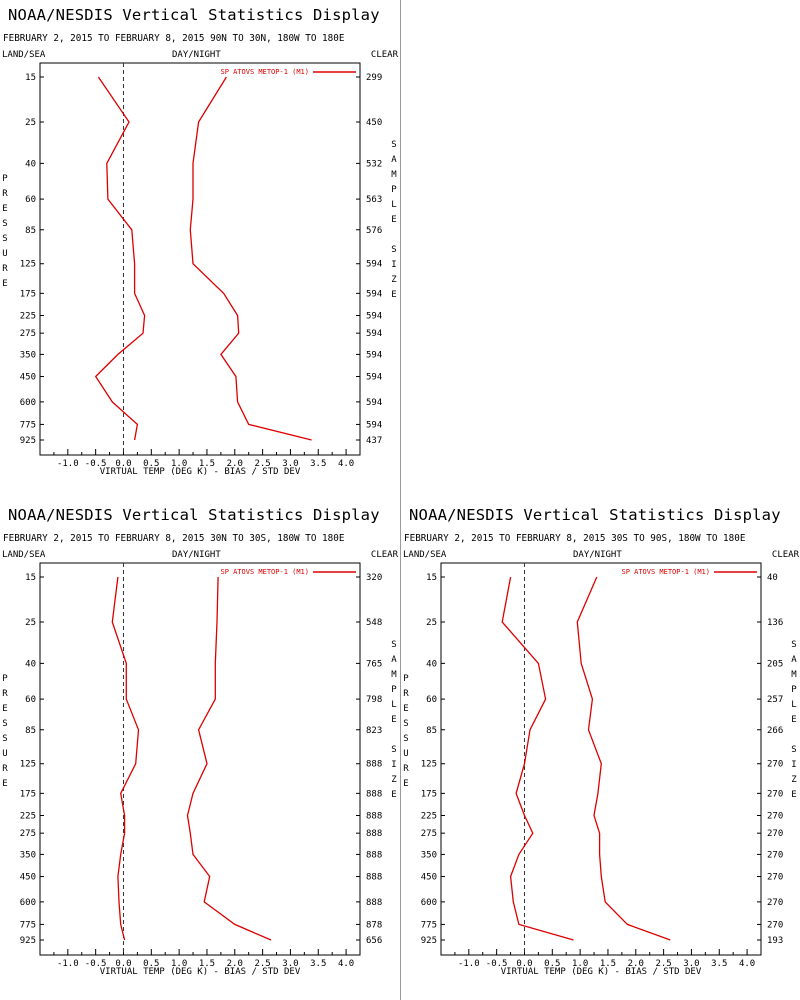  Describe the element at coordinates (200, 472) in the screenshot. I see `x-axis-title: VIRTUAL TEMP (DEG K) - BIAS / STD DEV` at that location.